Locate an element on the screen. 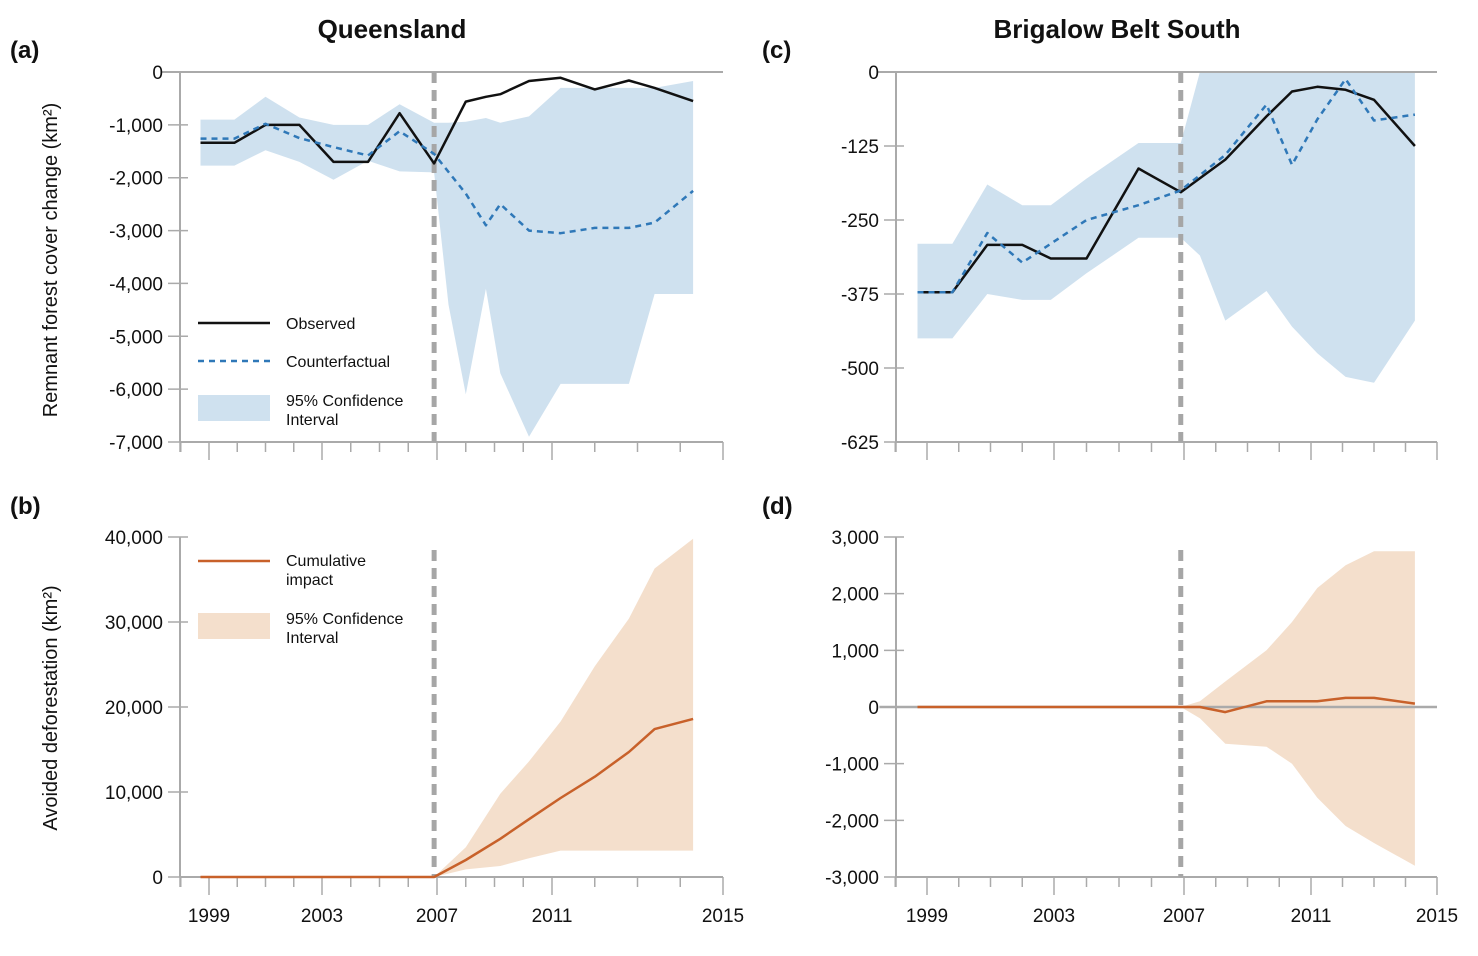  y-tick-label-c: 0 is located at coordinates (873, 73).